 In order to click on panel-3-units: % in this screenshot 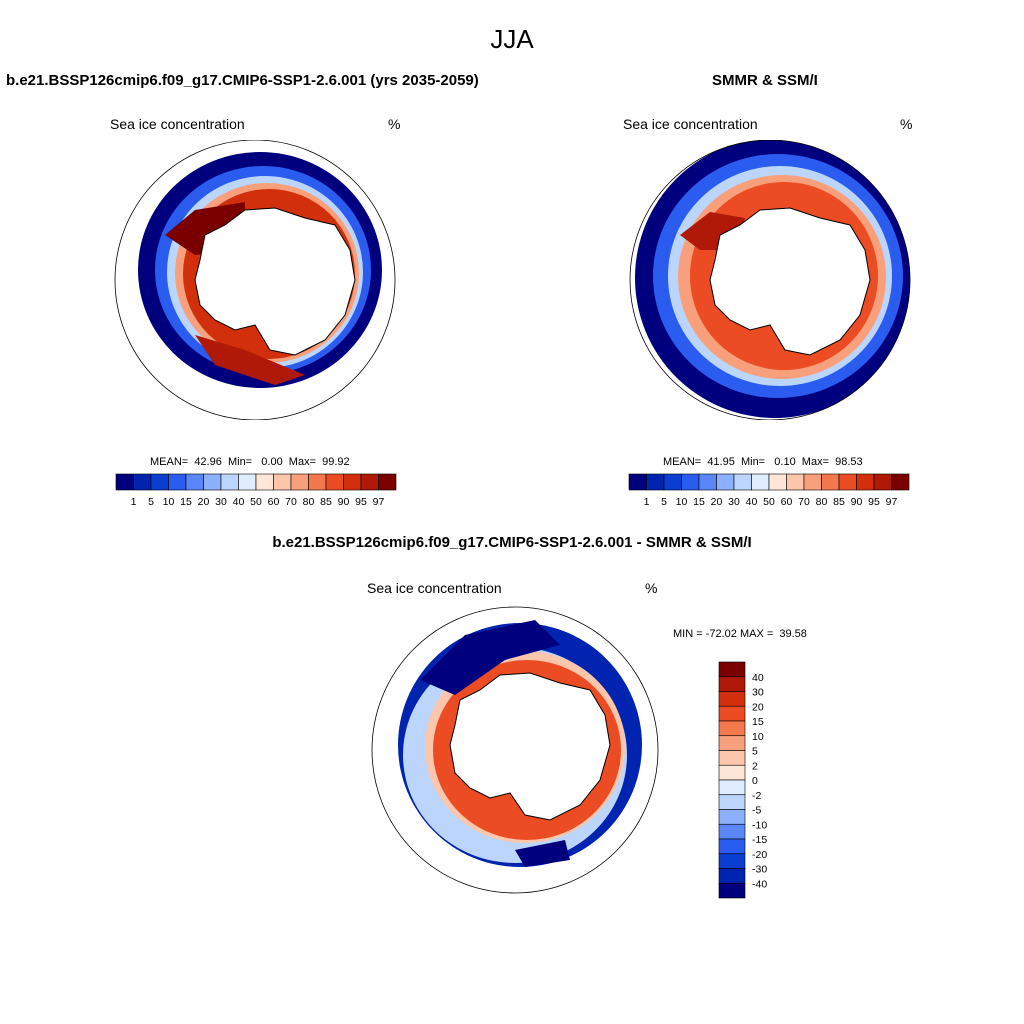, I will do `click(651, 588)`.